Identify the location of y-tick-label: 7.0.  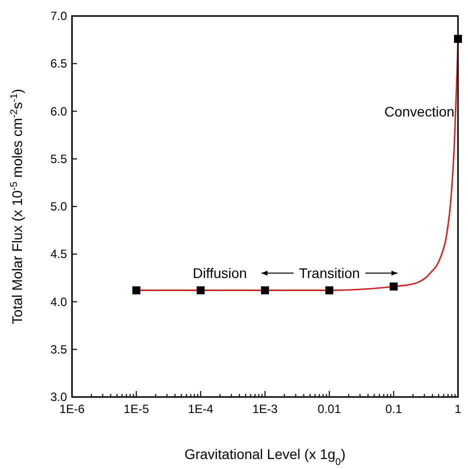
(59, 16).